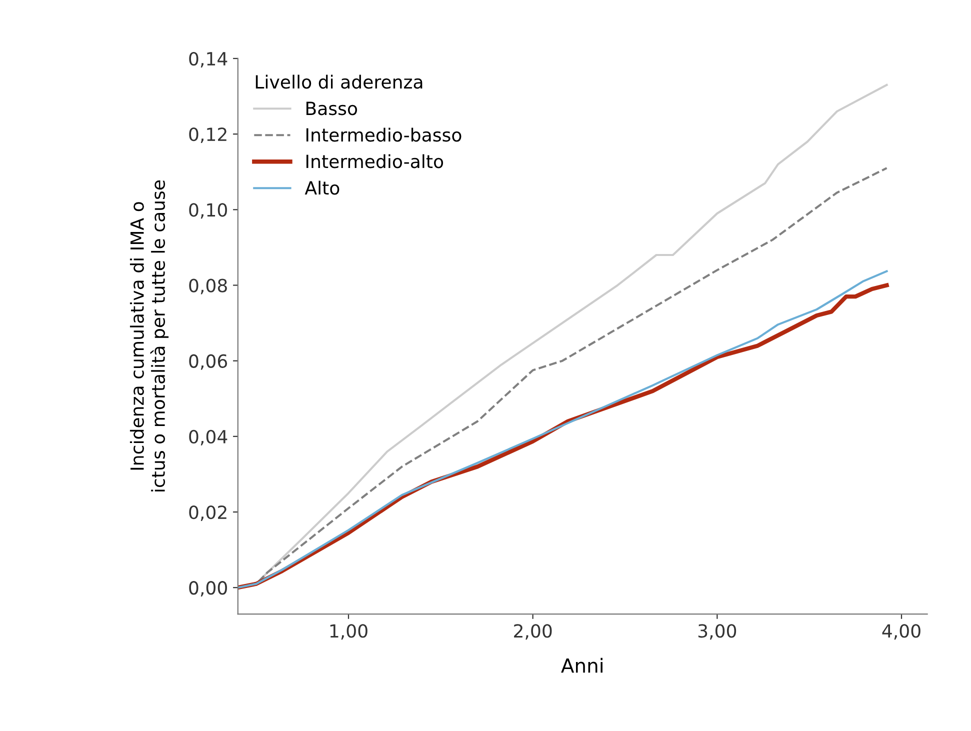 This screenshot has height=731, width=971. I want to click on x-tick-label: 4,00, so click(901, 632).